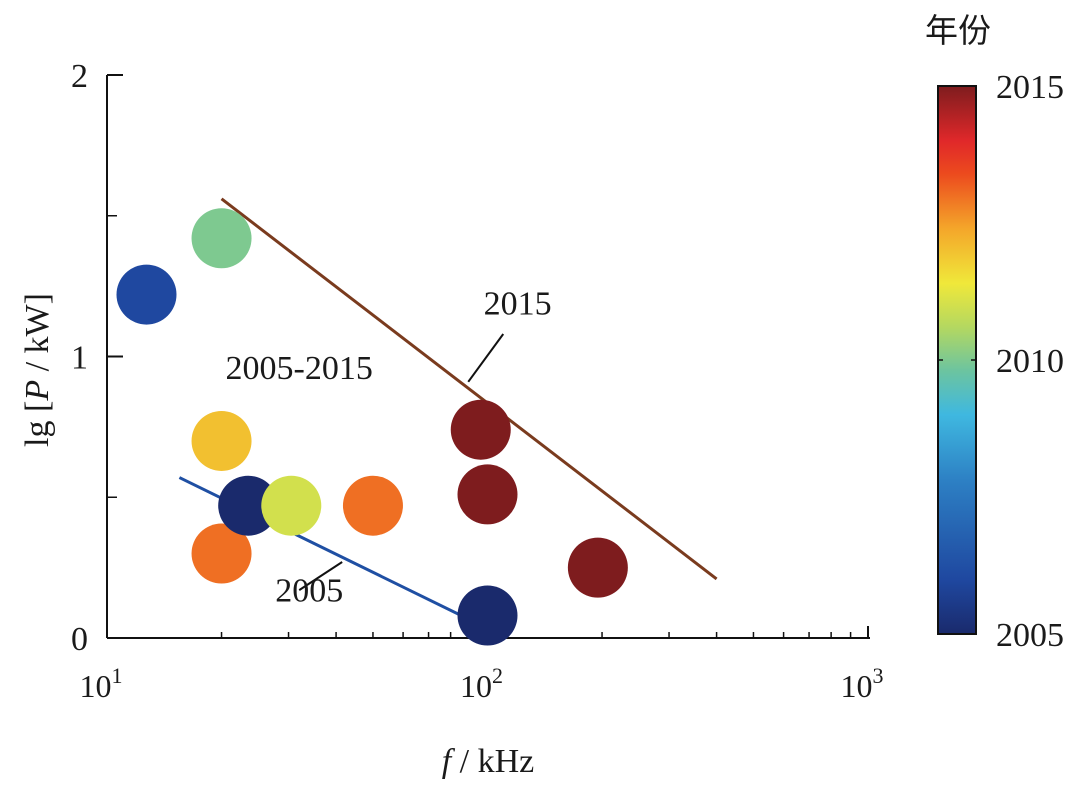 The height and width of the screenshot is (786, 1080). Describe the element at coordinates (79, 358) in the screenshot. I see `y-tick-label: 1` at that location.